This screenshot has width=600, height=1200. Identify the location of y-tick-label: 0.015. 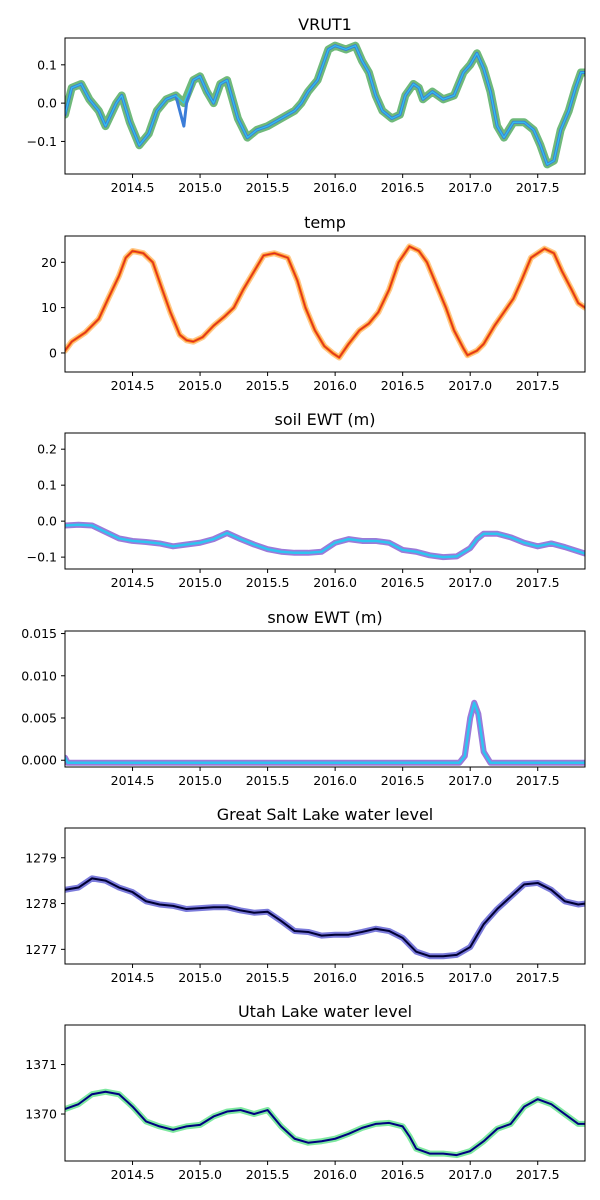
(39, 633).